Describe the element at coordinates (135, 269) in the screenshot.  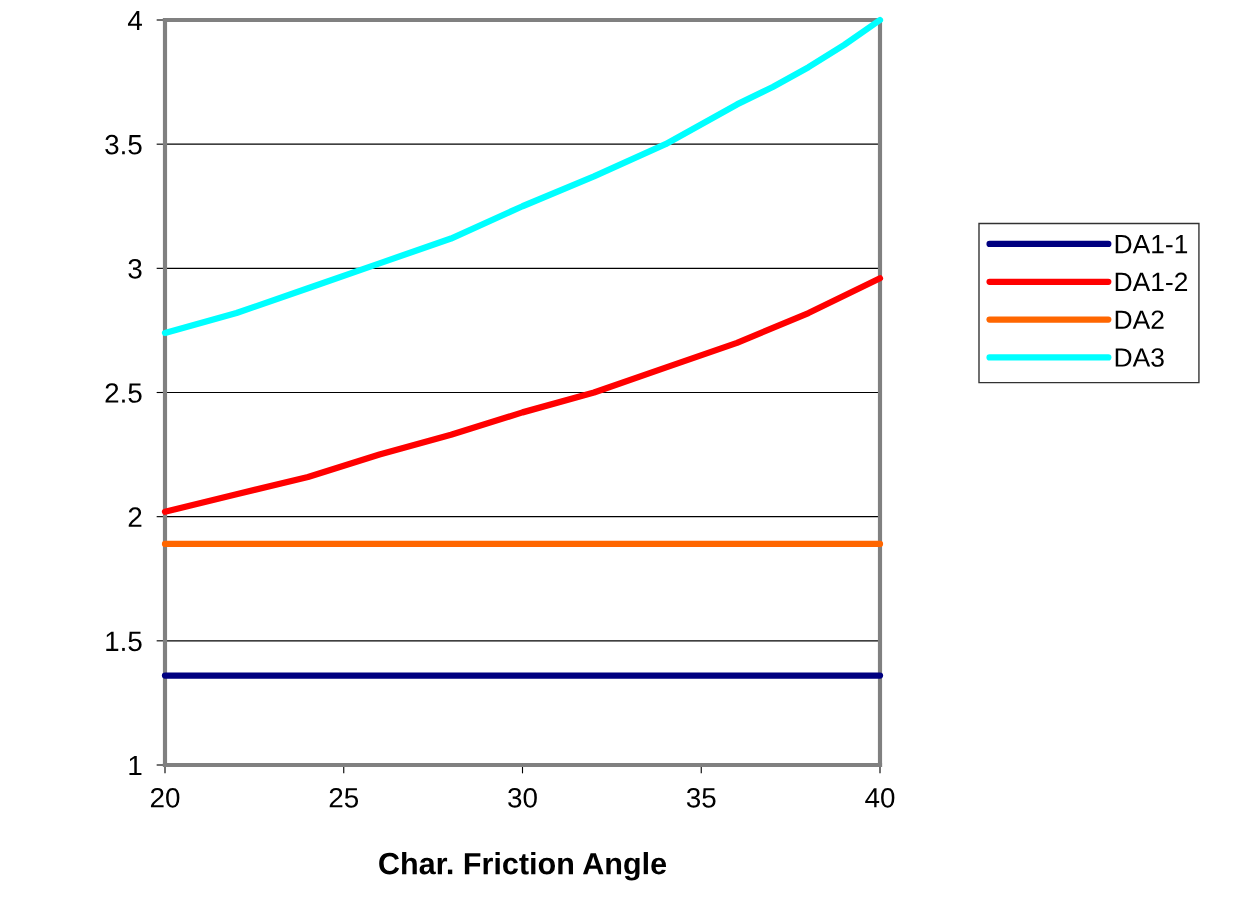
I see `y-tick-label: 3` at that location.